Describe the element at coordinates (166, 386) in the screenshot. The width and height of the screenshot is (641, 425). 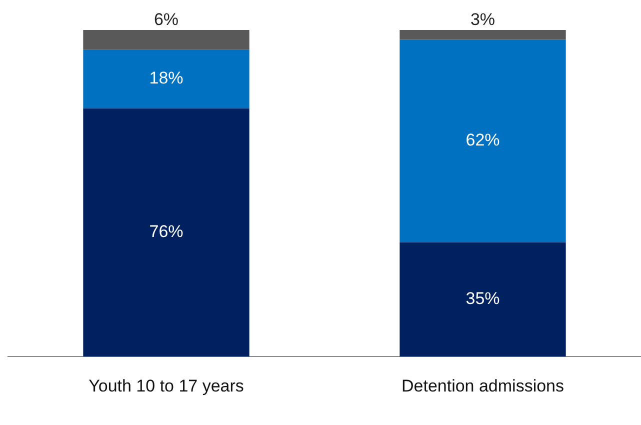
I see `x-tick-label: Youth 10 to 17 years` at that location.